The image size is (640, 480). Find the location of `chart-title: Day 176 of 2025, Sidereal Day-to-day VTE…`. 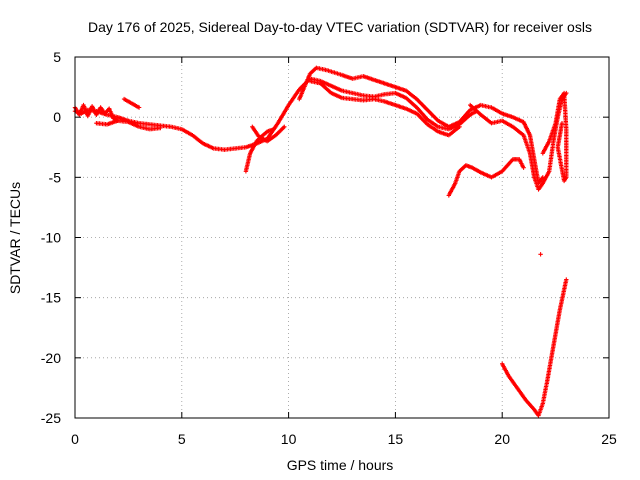

chart-title: Day 176 of 2025, Sidereal Day-to-day VTE… is located at coordinates (340, 27).